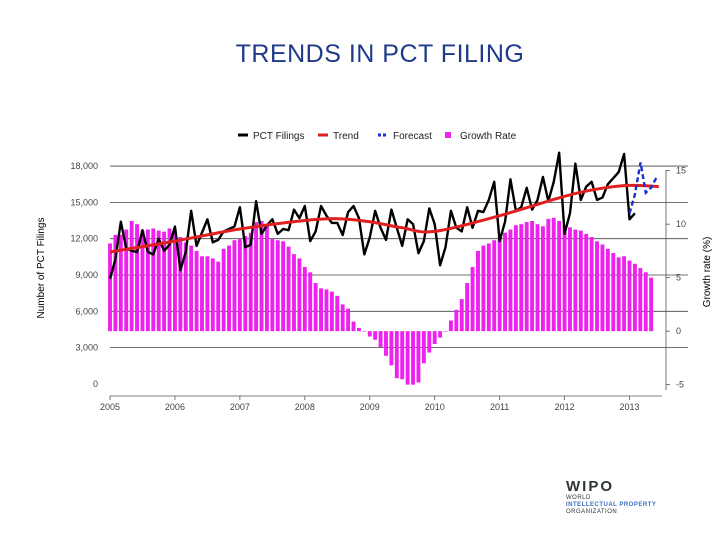 The height and width of the screenshot is (540, 720). What do you see at coordinates (377, 136) in the screenshot?
I see `legend: PCT Filings Trend Forecast Growth Rate` at bounding box center [377, 136].